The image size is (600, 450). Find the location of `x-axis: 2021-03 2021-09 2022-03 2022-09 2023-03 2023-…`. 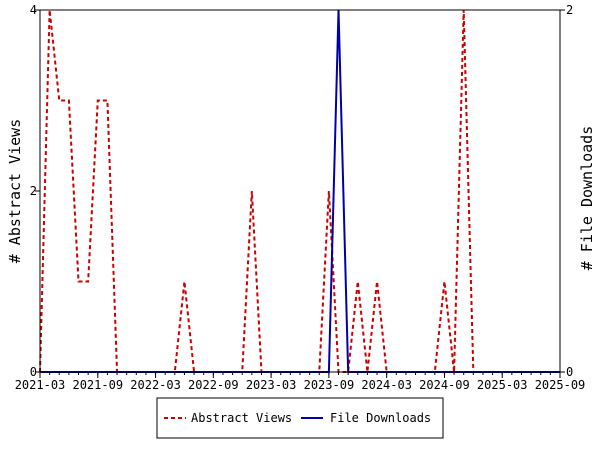

x-axis: 2021-03 2021-09 2022-03 2022-09 2023-03 2023-… is located at coordinates (300, 382).